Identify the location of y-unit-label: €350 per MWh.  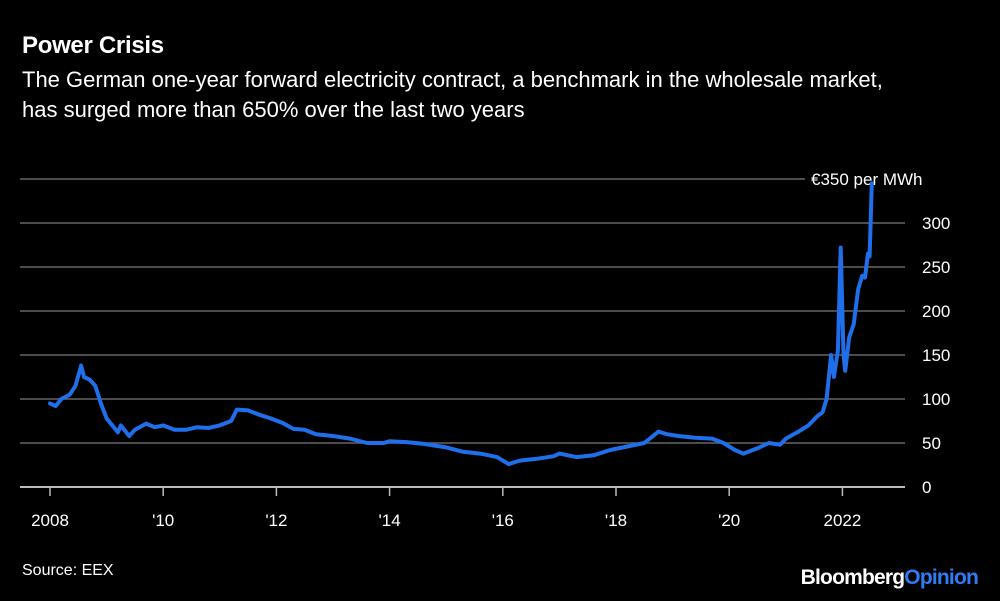
(867, 179).